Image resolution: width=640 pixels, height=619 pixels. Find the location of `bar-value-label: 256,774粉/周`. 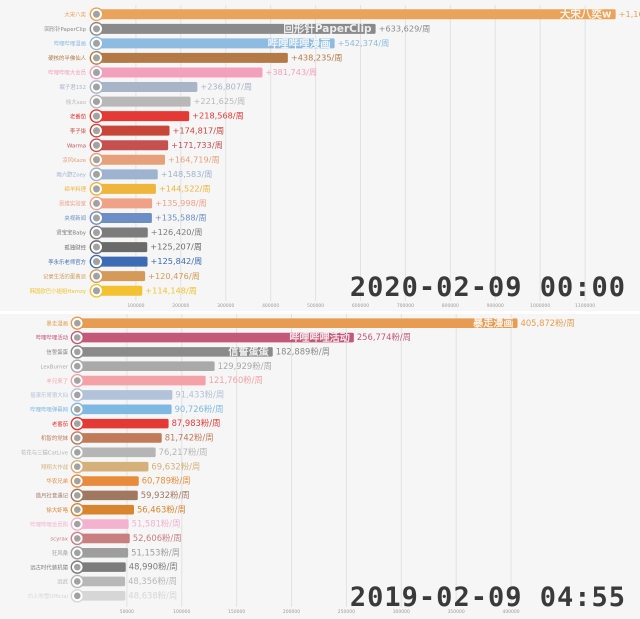

bar-value-label: 256,774粉/周 is located at coordinates (384, 337).